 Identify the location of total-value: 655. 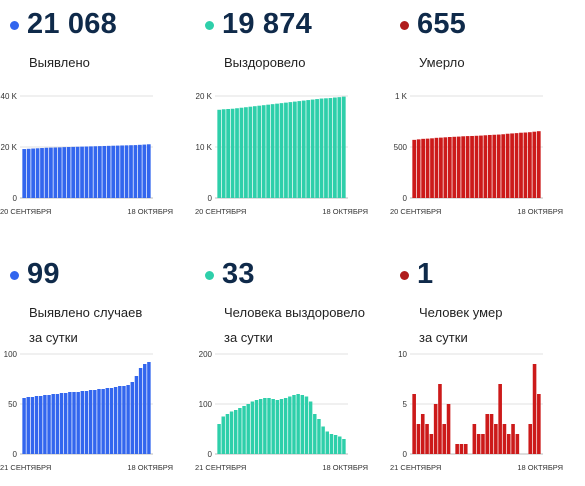
(441, 24).